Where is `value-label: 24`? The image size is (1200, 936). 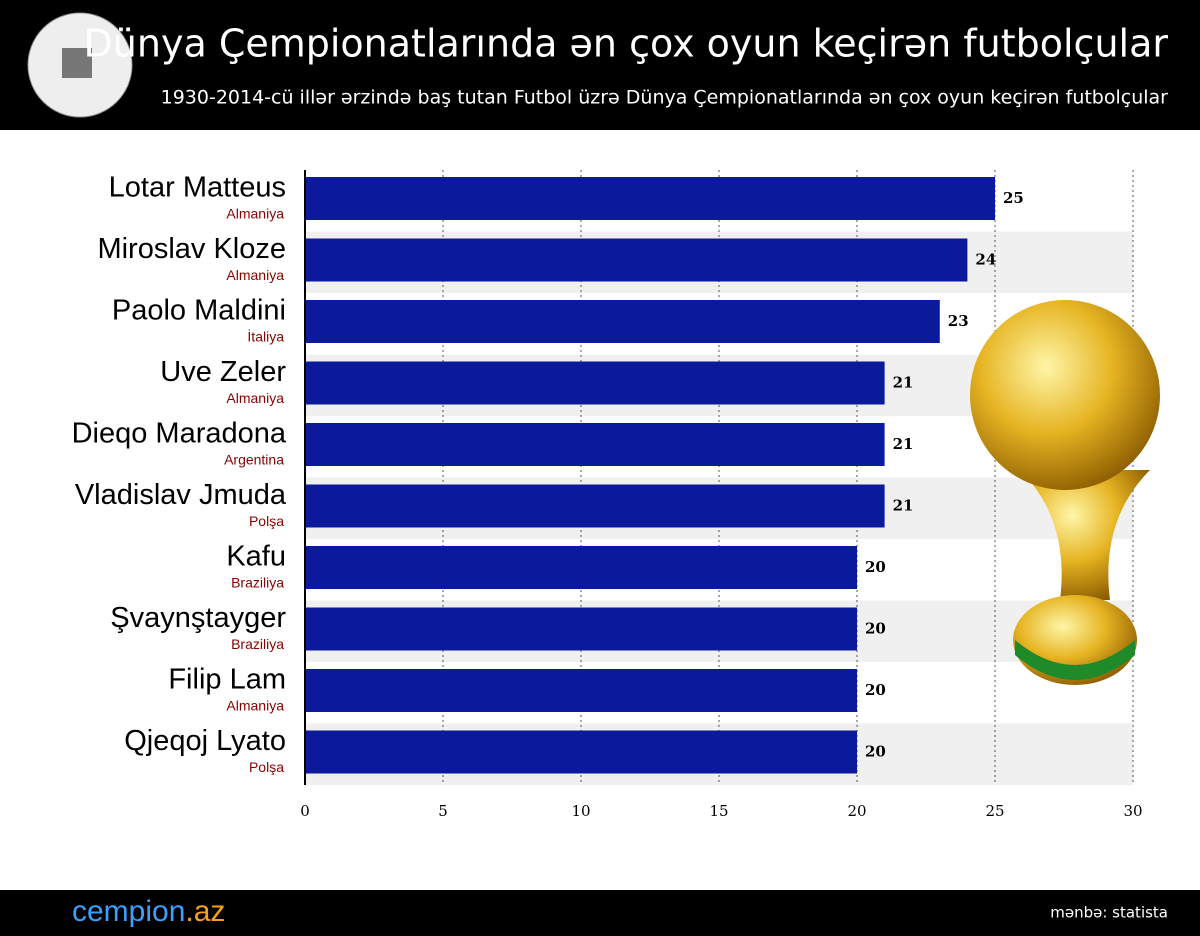 value-label: 24 is located at coordinates (985, 260).